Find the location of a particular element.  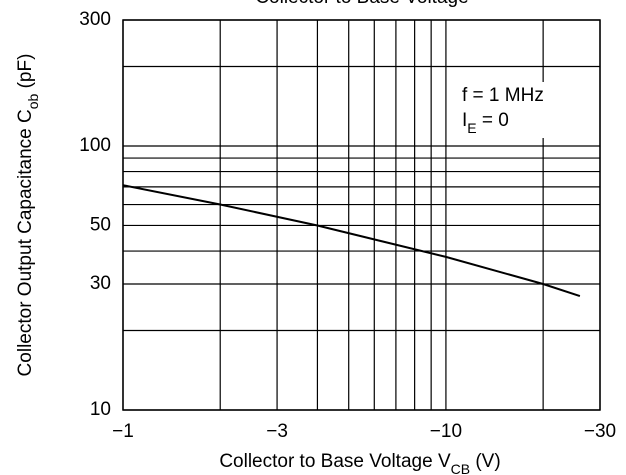

y-label-unit: (pF) is located at coordinates (25, 74).